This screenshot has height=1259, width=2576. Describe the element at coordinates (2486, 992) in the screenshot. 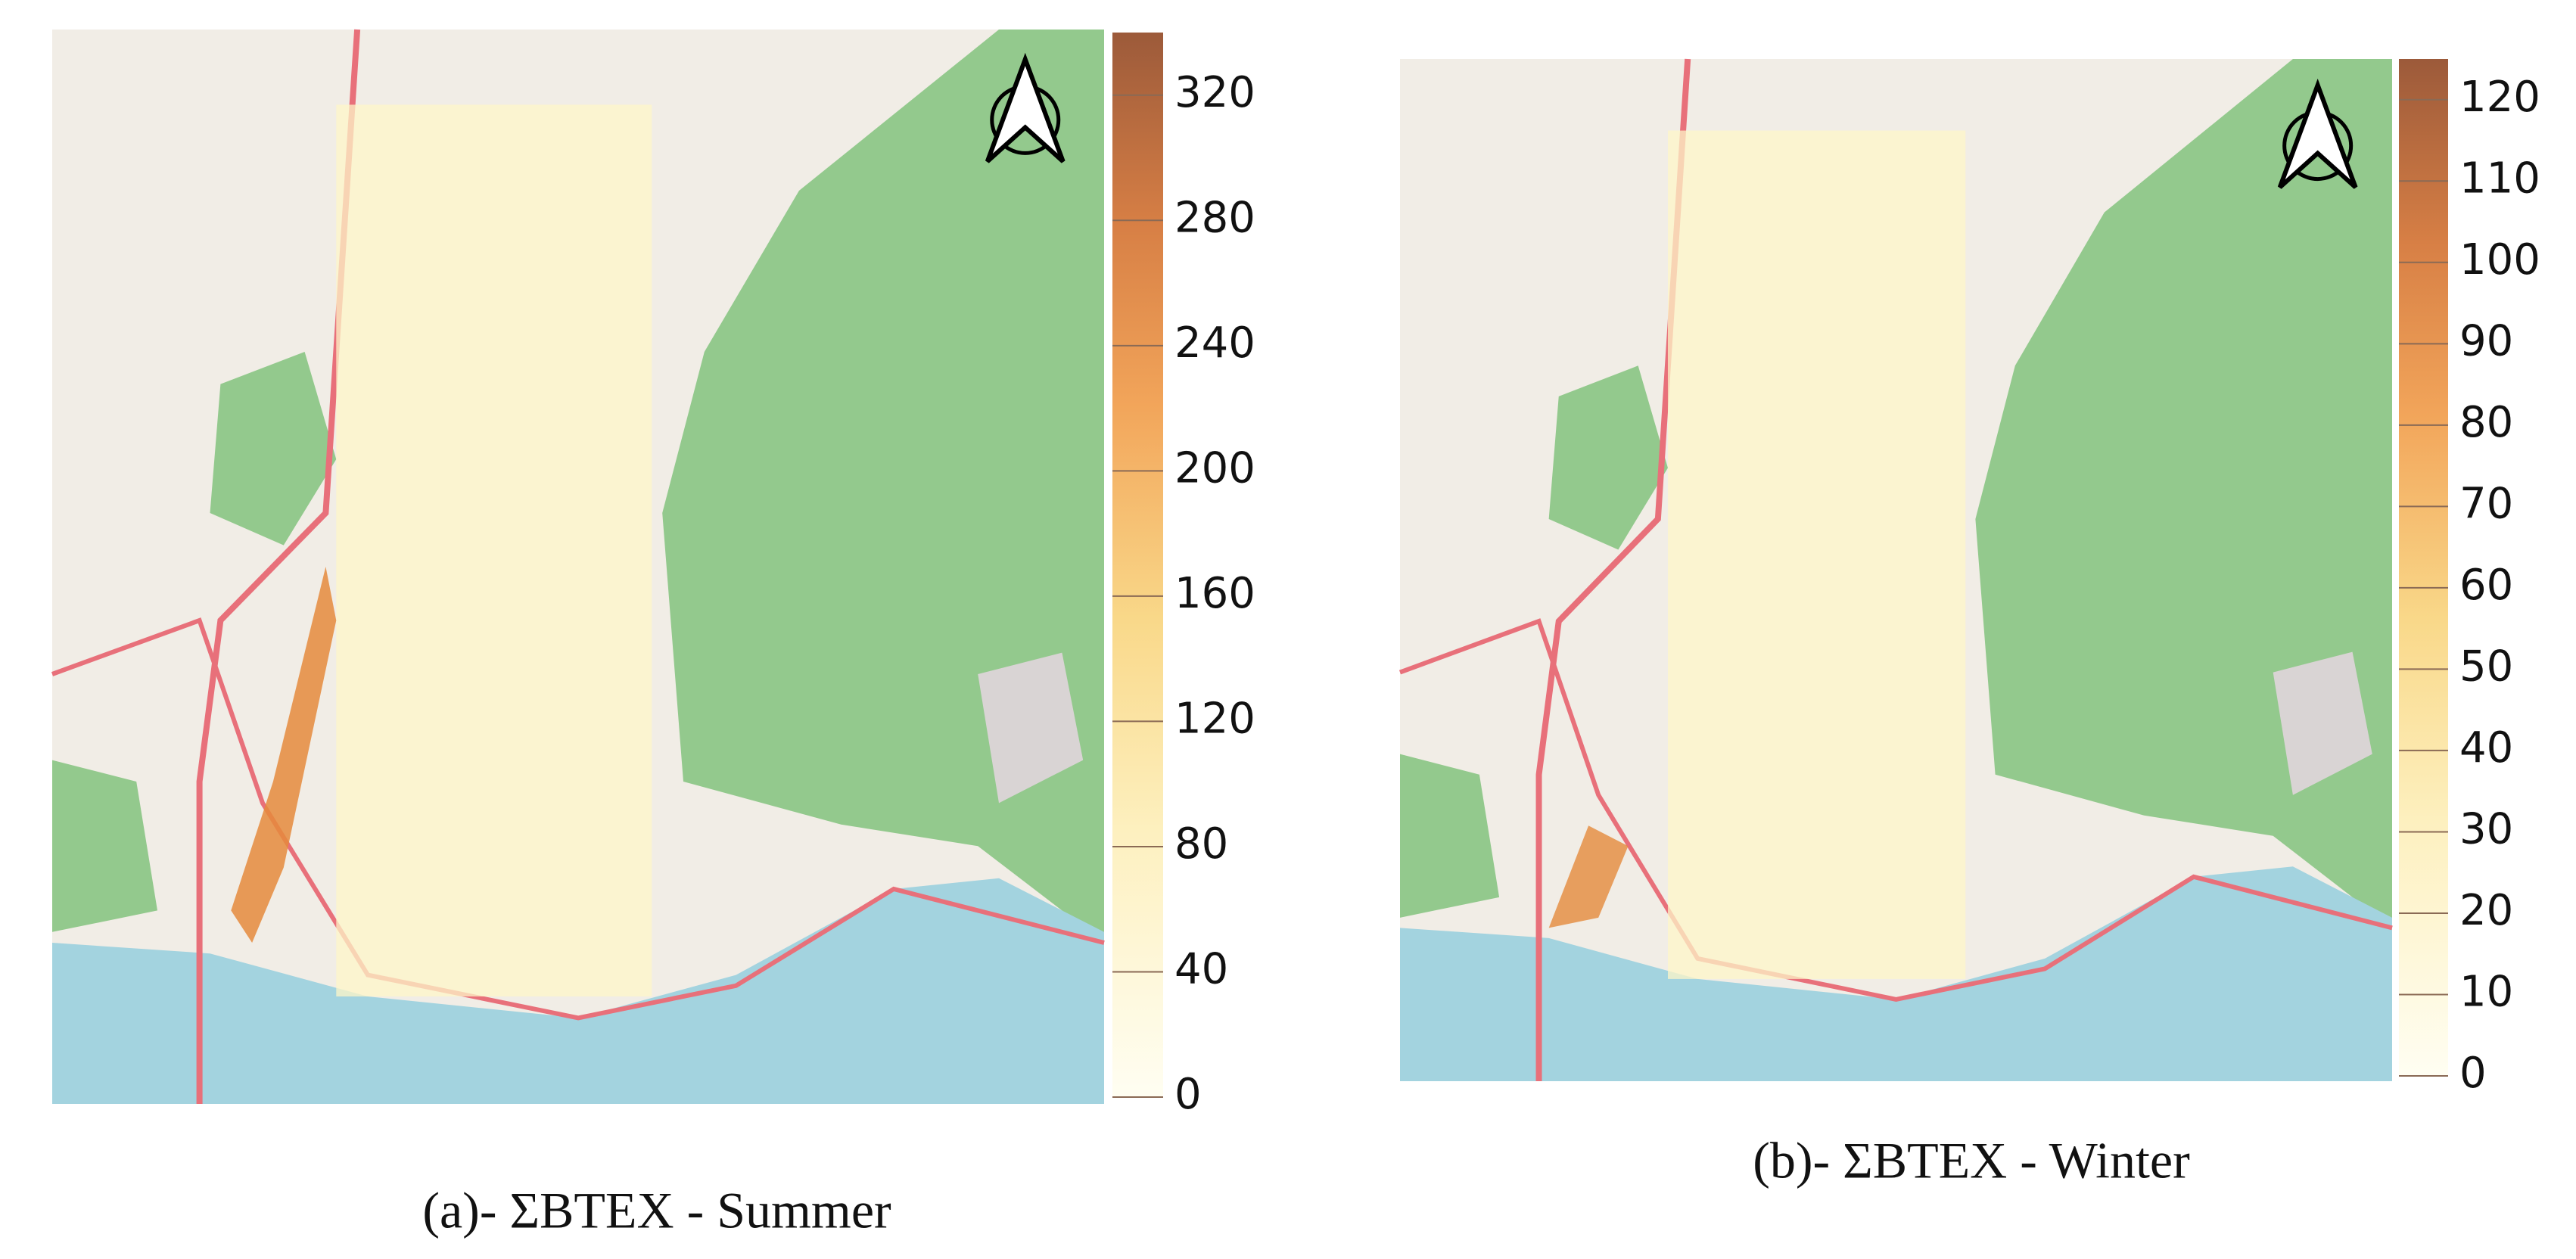

I see `colorbar-tick-label: 10` at that location.